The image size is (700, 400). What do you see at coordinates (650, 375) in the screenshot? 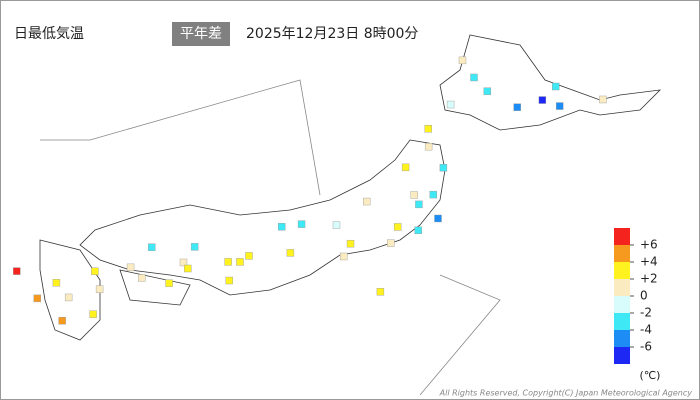
I see `legend-unit: (℃)` at bounding box center [650, 375].